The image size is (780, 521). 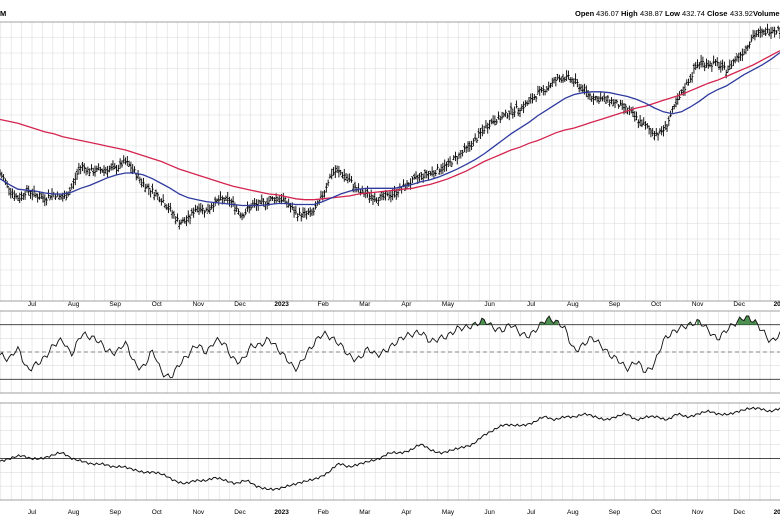 I want to click on rsi-line, so click(x=390, y=347).